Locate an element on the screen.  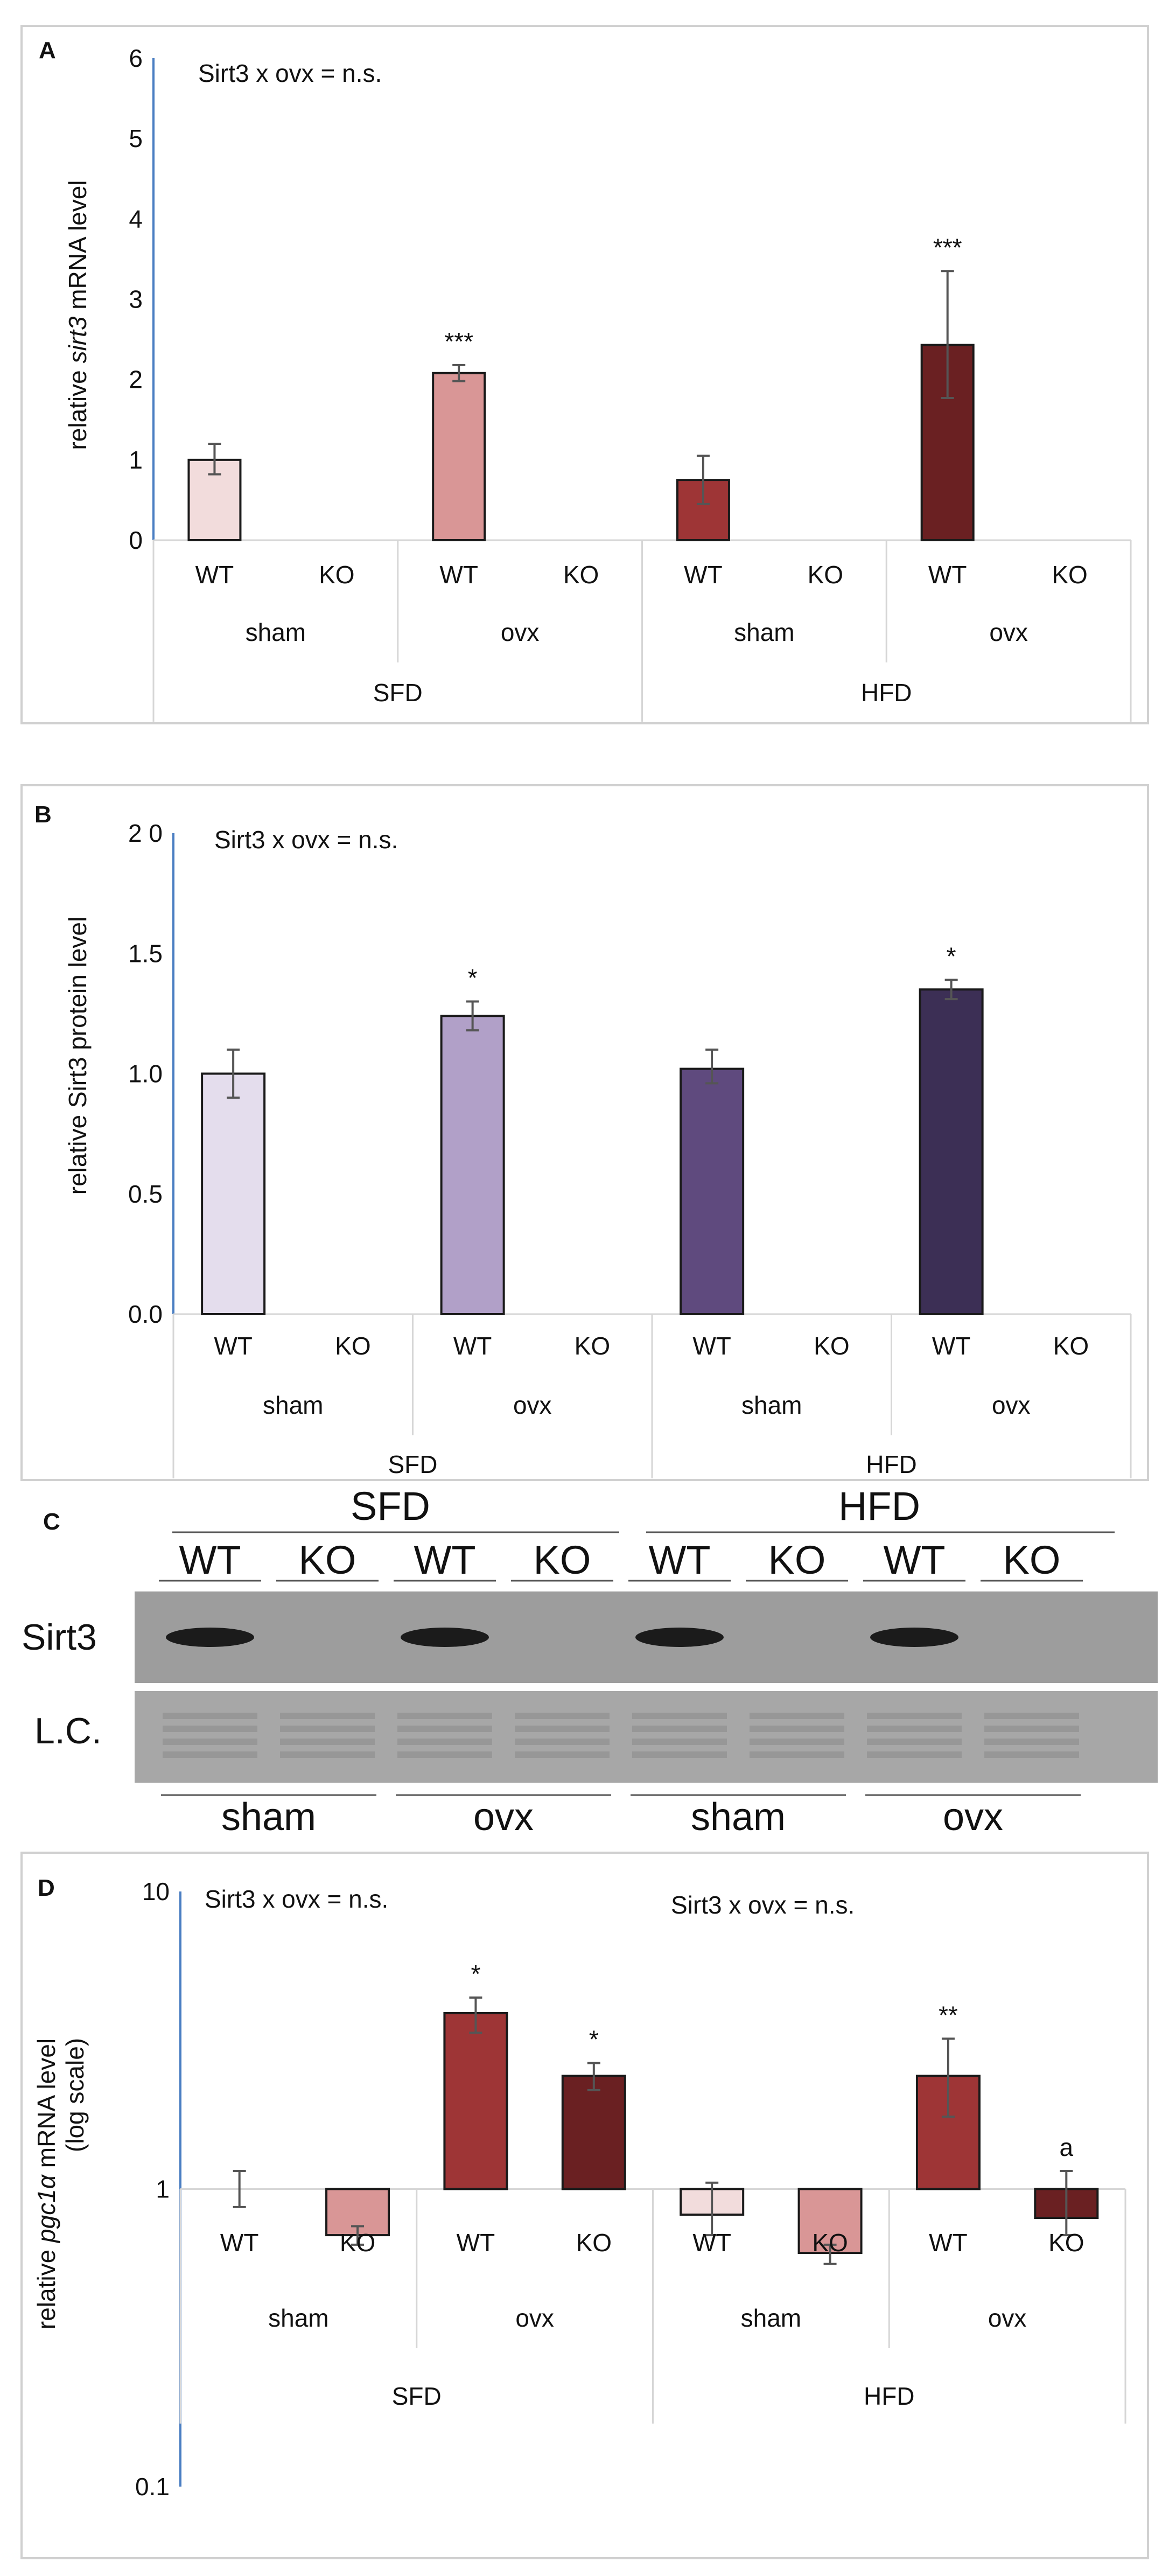
blot-row-label-sirt3: Sirt3 is located at coordinates (59, 1637).